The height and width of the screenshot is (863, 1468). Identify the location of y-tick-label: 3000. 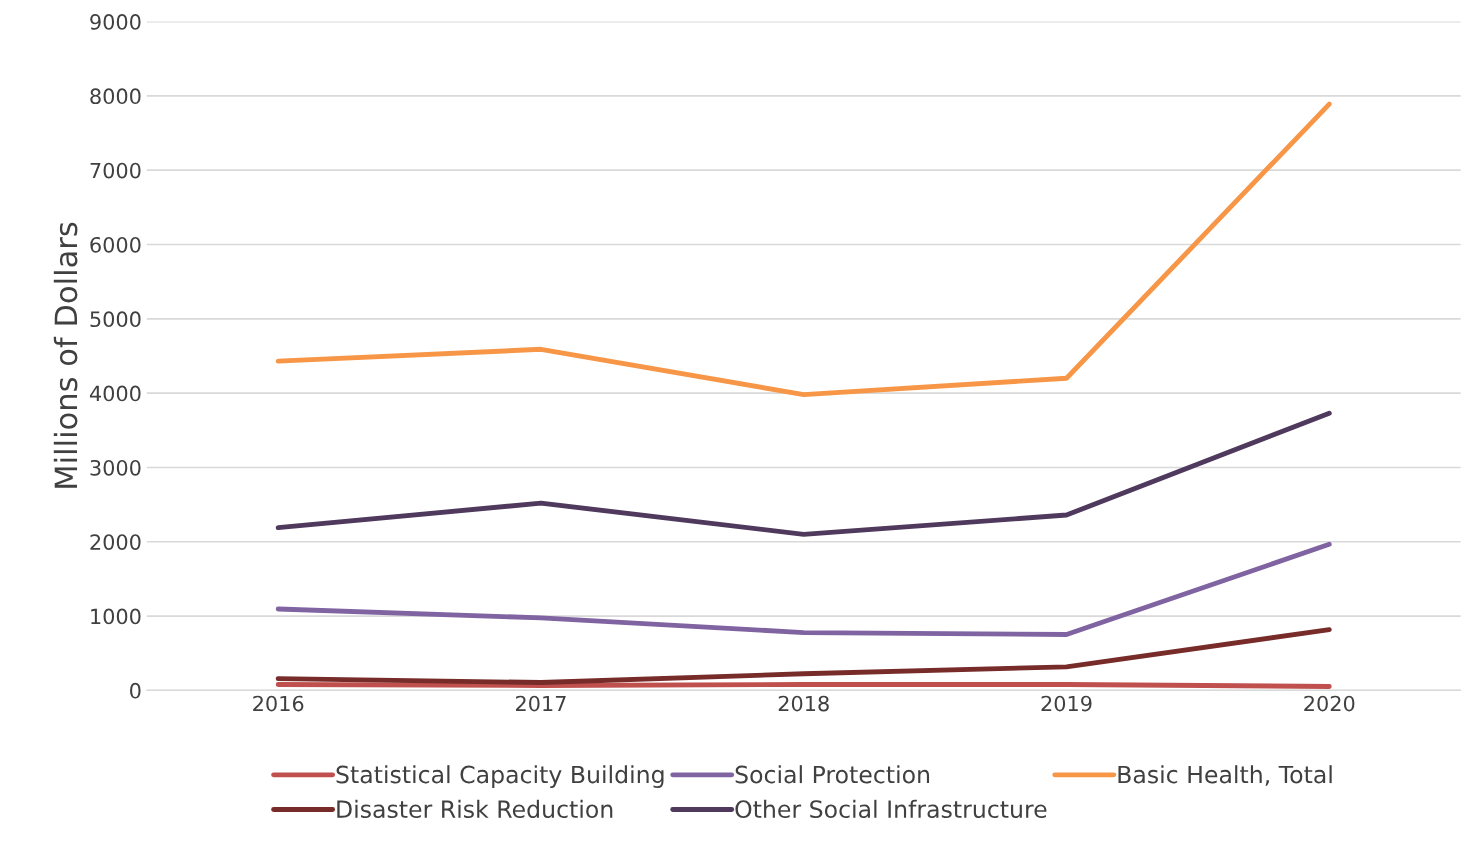
(115, 467).